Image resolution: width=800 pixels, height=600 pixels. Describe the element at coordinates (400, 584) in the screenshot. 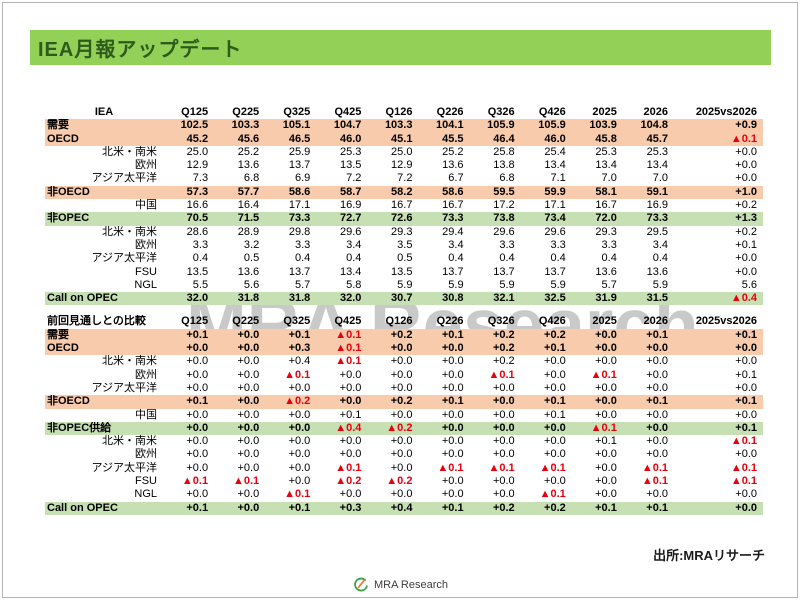

I see `footer-logo: MRA Research` at that location.